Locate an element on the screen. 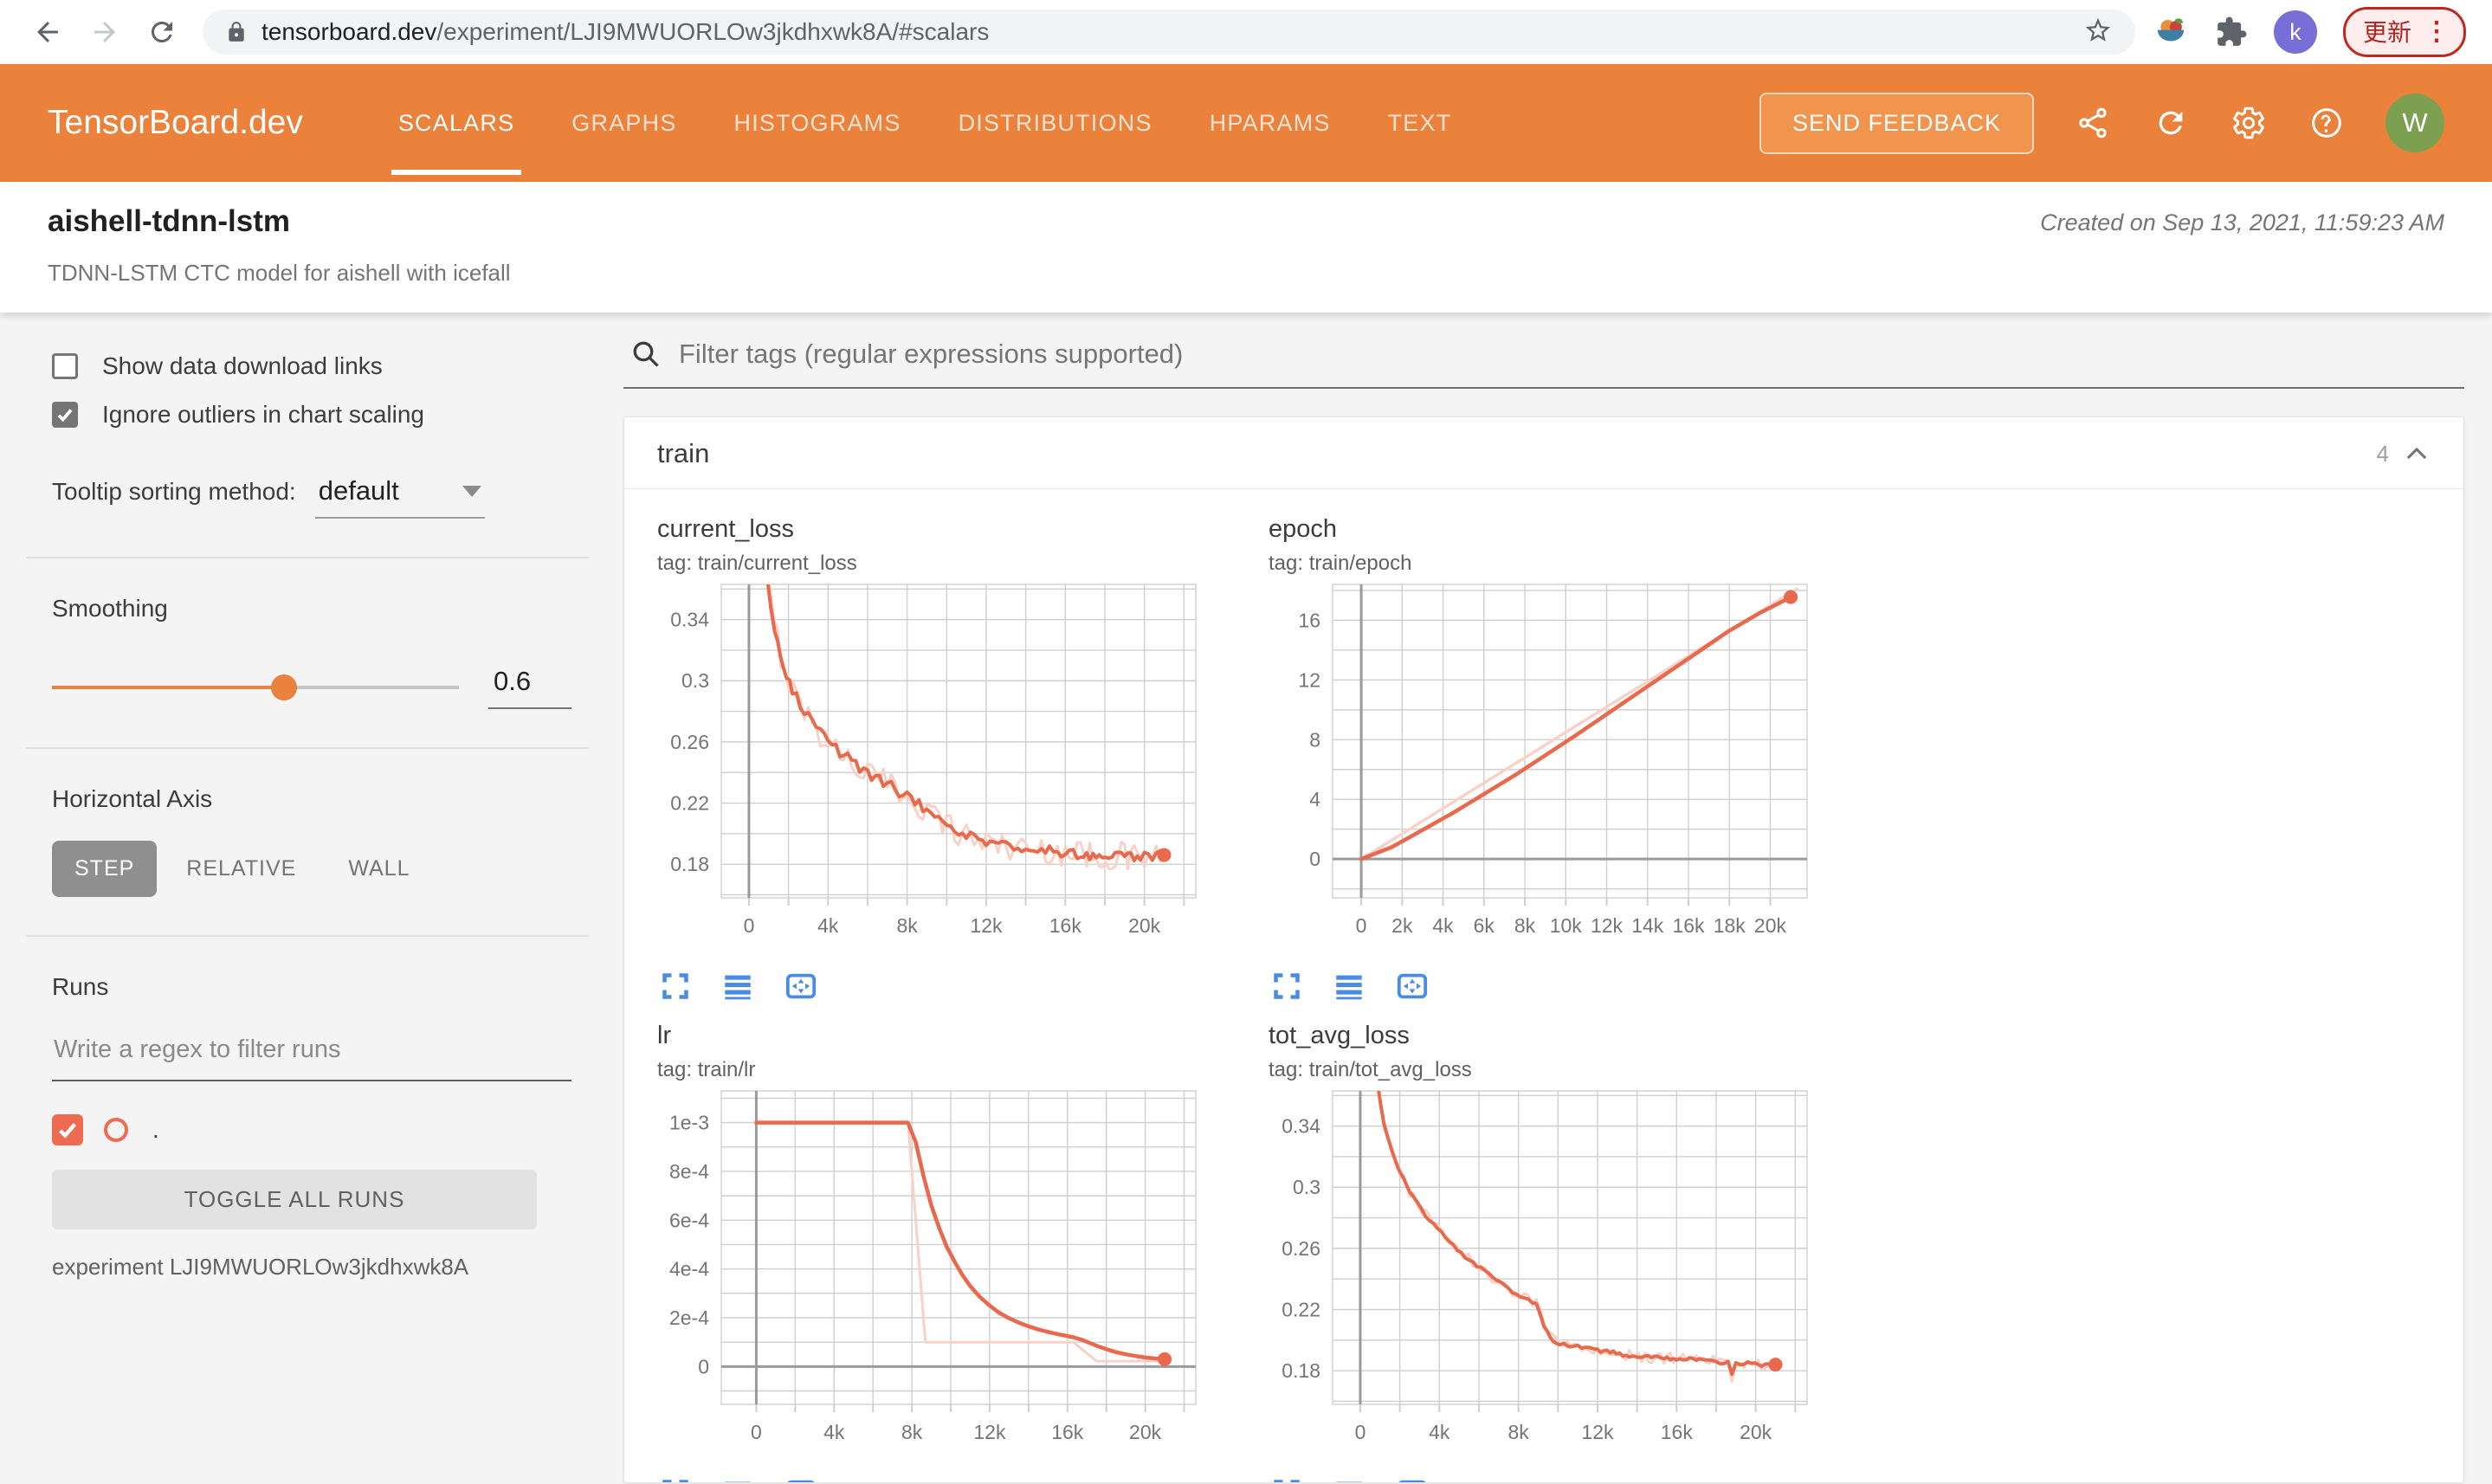 The height and width of the screenshot is (1484, 2492). show-download-links-label: Show data download links is located at coordinates (242, 365).